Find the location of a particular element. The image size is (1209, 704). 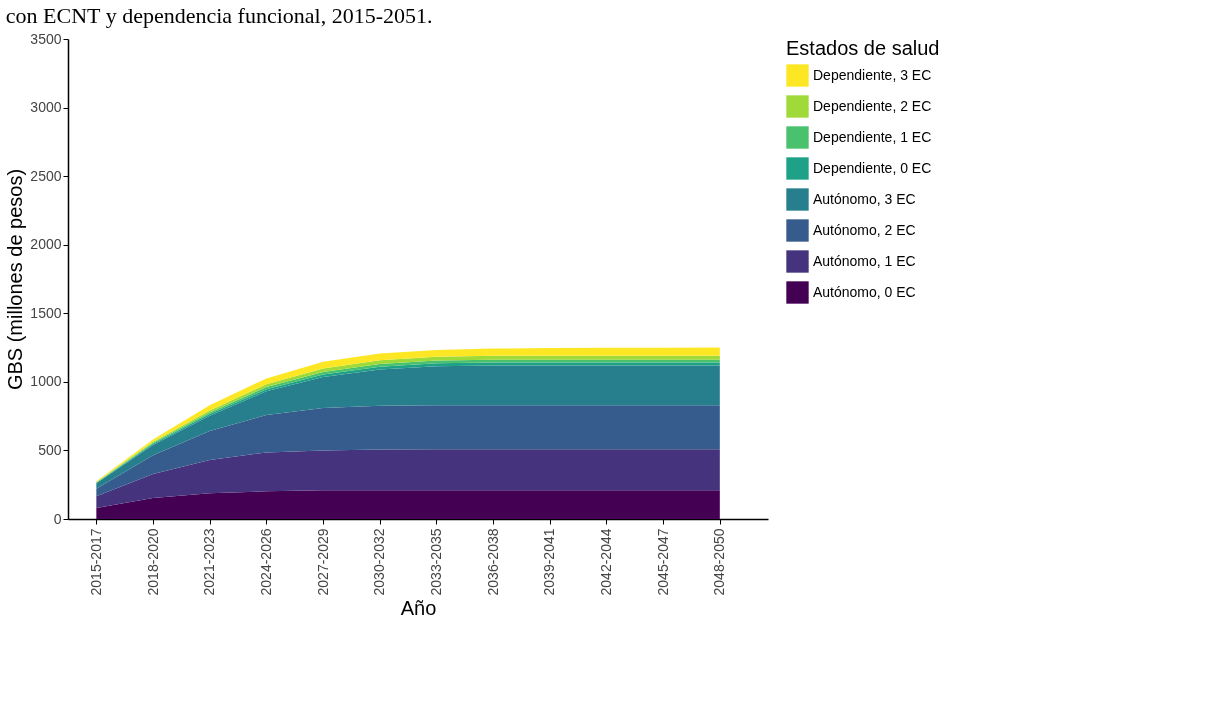

y-axis-title: GBS (millones de pesos) is located at coordinates (15, 279).